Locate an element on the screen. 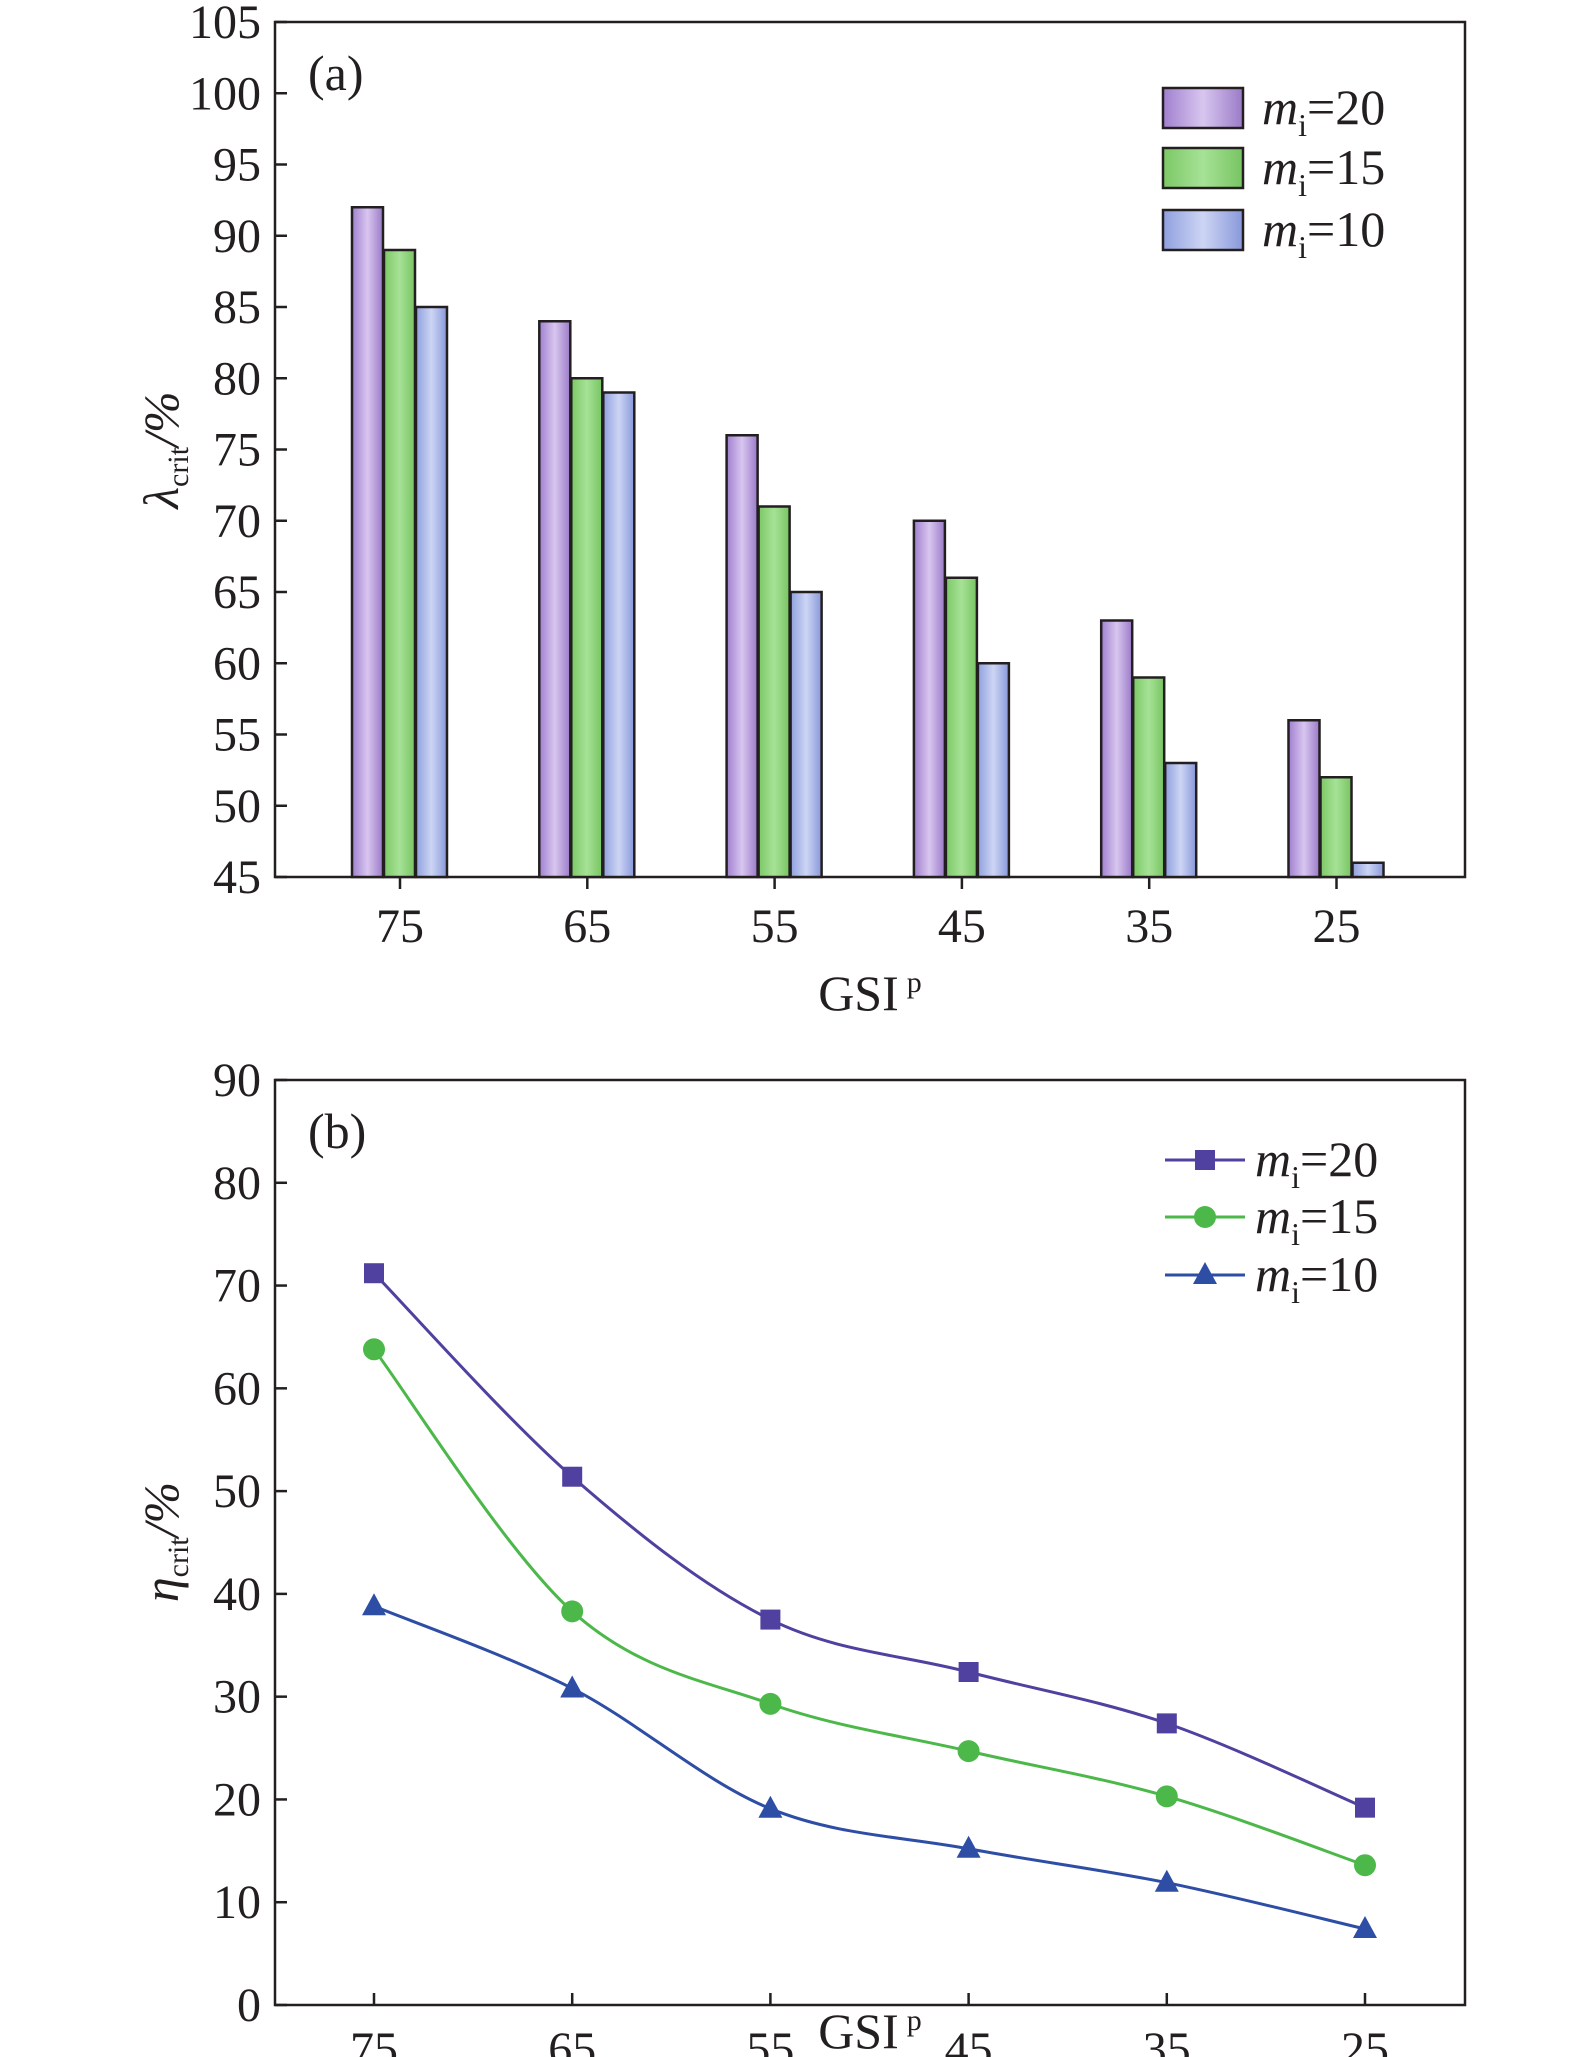  y-tick-label: 85 is located at coordinates (237, 307).